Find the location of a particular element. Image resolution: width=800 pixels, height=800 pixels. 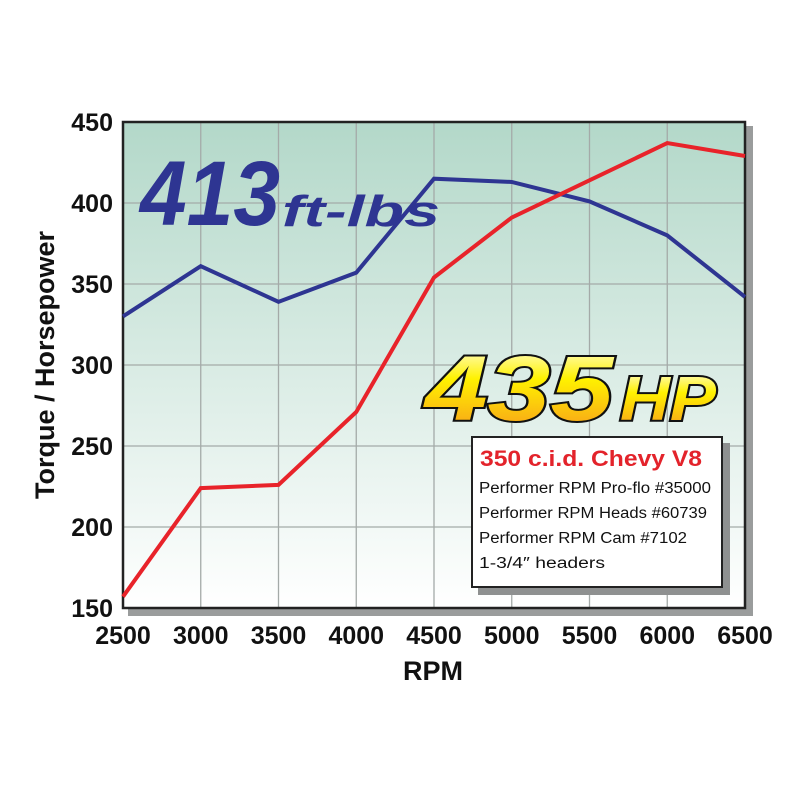

x-tick-label: 3000 is located at coordinates (201, 636).